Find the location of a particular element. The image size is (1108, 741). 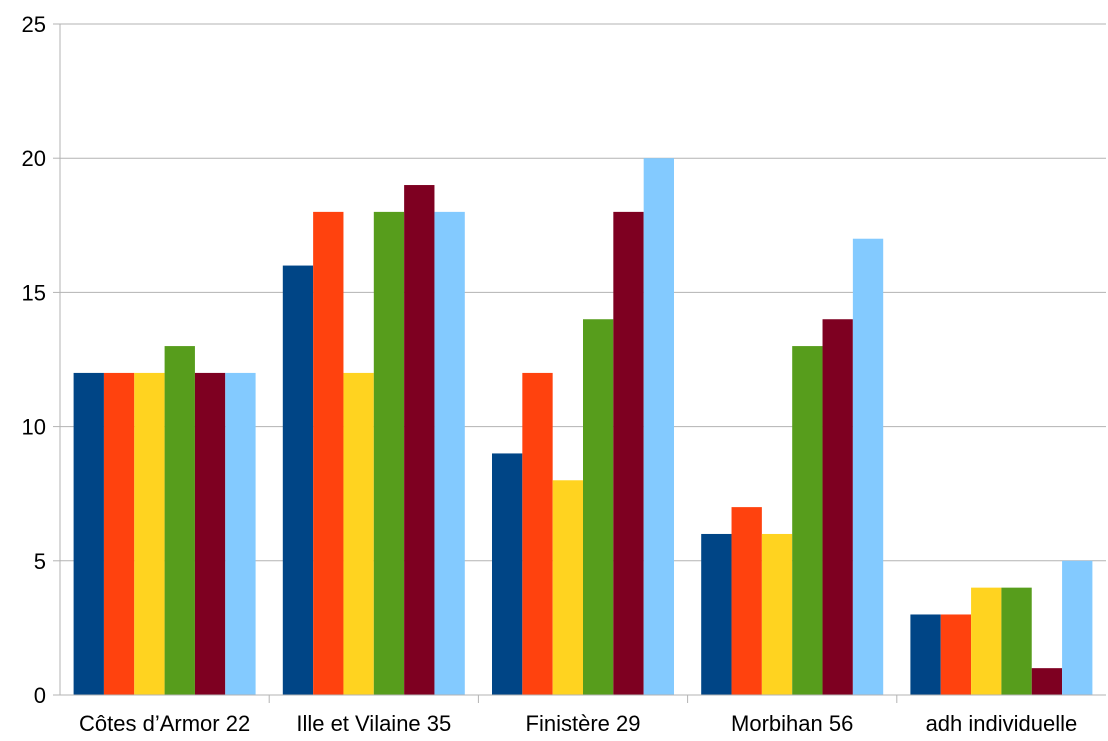

y-tick-label: 15 is located at coordinates (34, 292).